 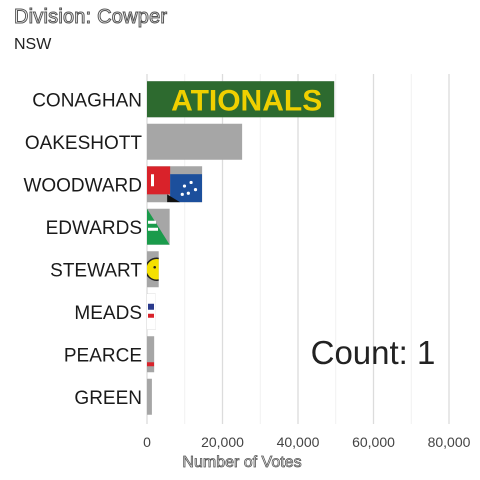 What do you see at coordinates (84, 143) in the screenshot?
I see `category-label: OAKESHOTT` at bounding box center [84, 143].